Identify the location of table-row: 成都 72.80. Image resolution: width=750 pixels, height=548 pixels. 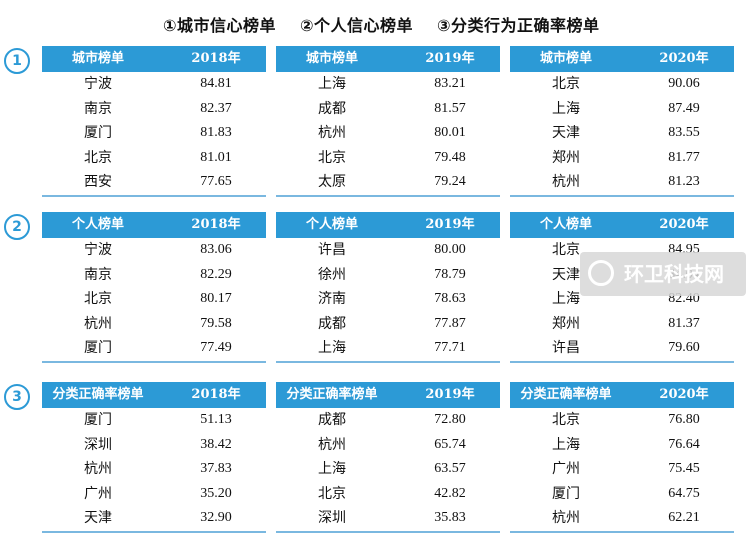
(388, 420).